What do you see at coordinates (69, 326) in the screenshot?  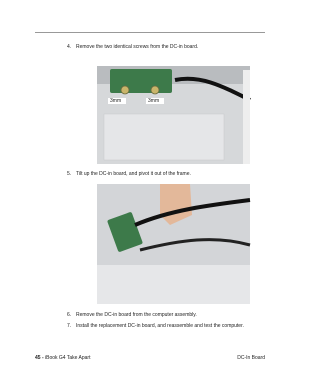 I see `step-number: 7.` at bounding box center [69, 326].